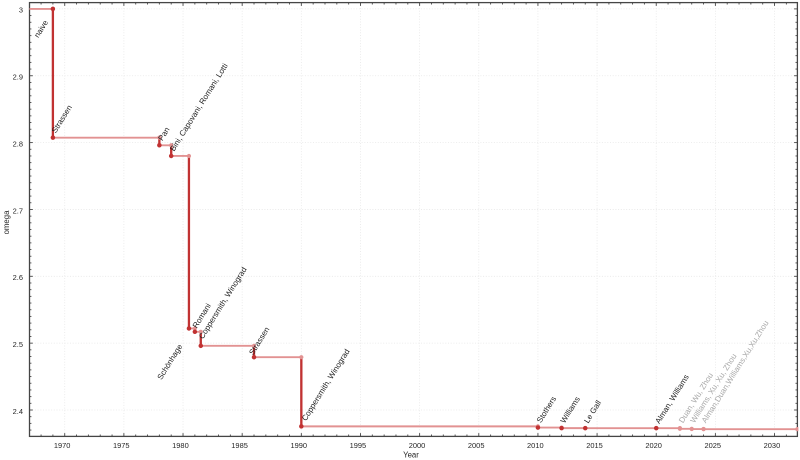 The width and height of the screenshot is (800, 460). What do you see at coordinates (18, 143) in the screenshot?
I see `svg-text: 2.8` at bounding box center [18, 143].